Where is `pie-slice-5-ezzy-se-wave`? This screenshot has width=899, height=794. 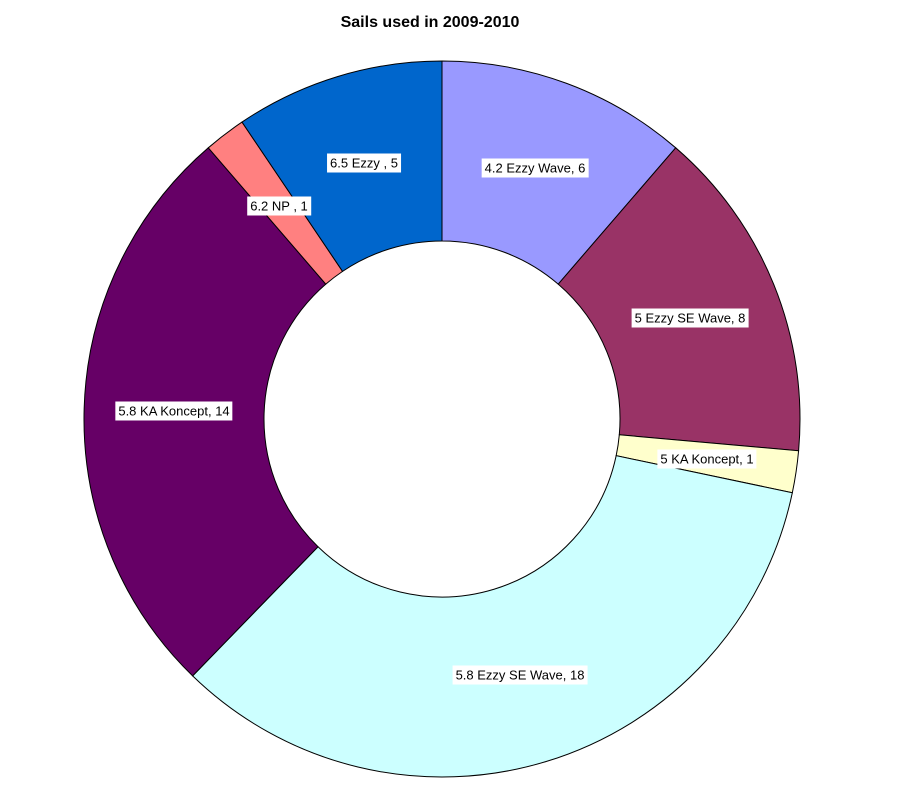 pie-slice-5-ezzy-se-wave is located at coordinates (679, 299).